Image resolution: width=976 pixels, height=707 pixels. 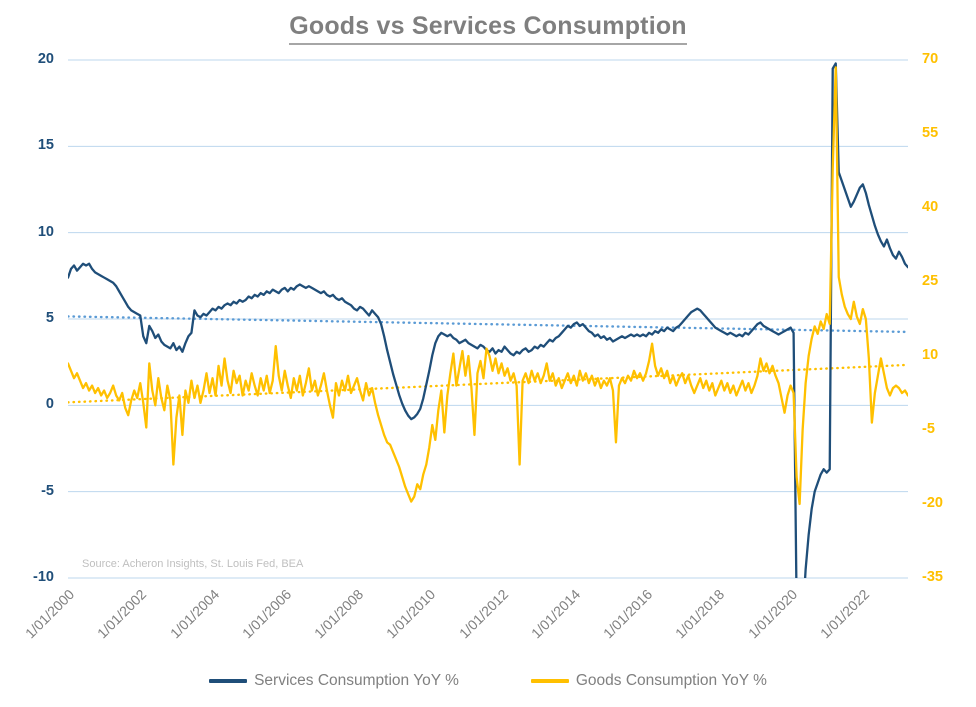 I want to click on right-axis-tick-25: 25, so click(x=930, y=281).